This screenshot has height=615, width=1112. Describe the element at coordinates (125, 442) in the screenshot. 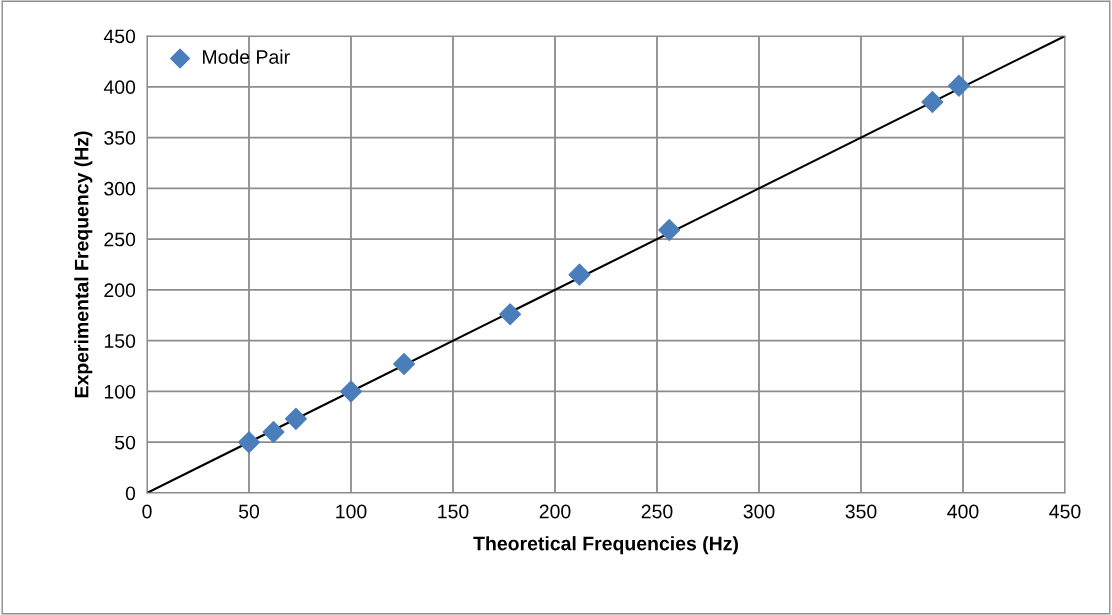

I see `y-tick-label: 50` at that location.